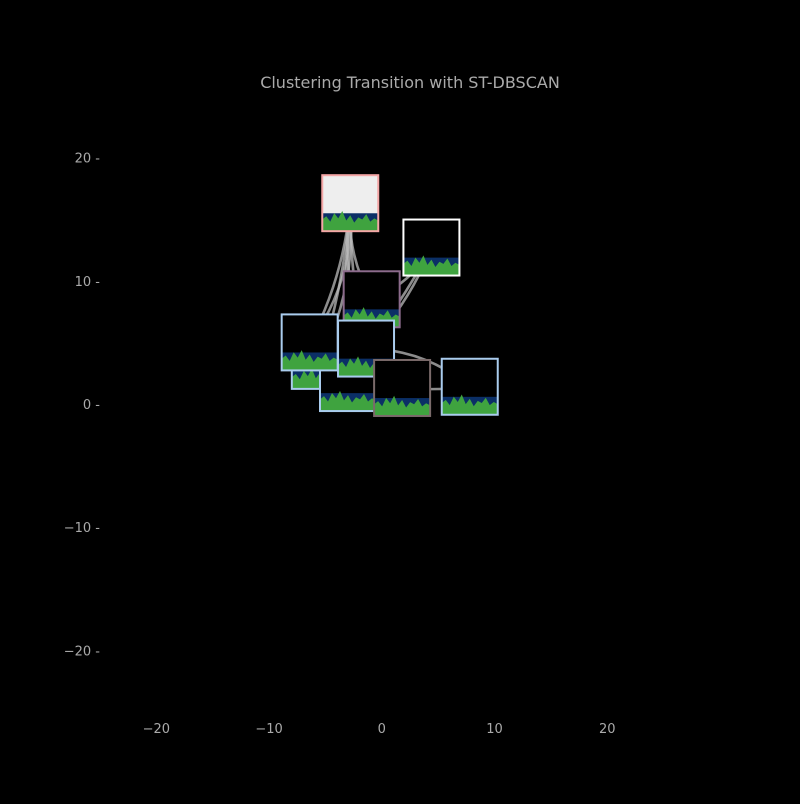  I want to click on cluster-node-n2, so click(431, 247).